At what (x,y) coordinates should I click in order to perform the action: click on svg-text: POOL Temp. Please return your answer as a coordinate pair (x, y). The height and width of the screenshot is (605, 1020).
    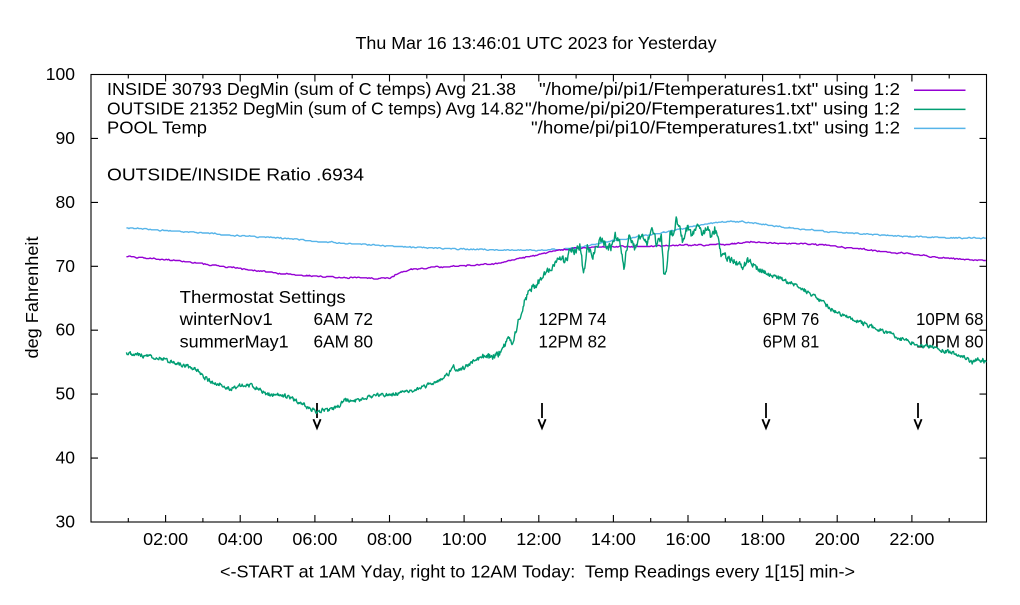
    Looking at the image, I should click on (157, 128).